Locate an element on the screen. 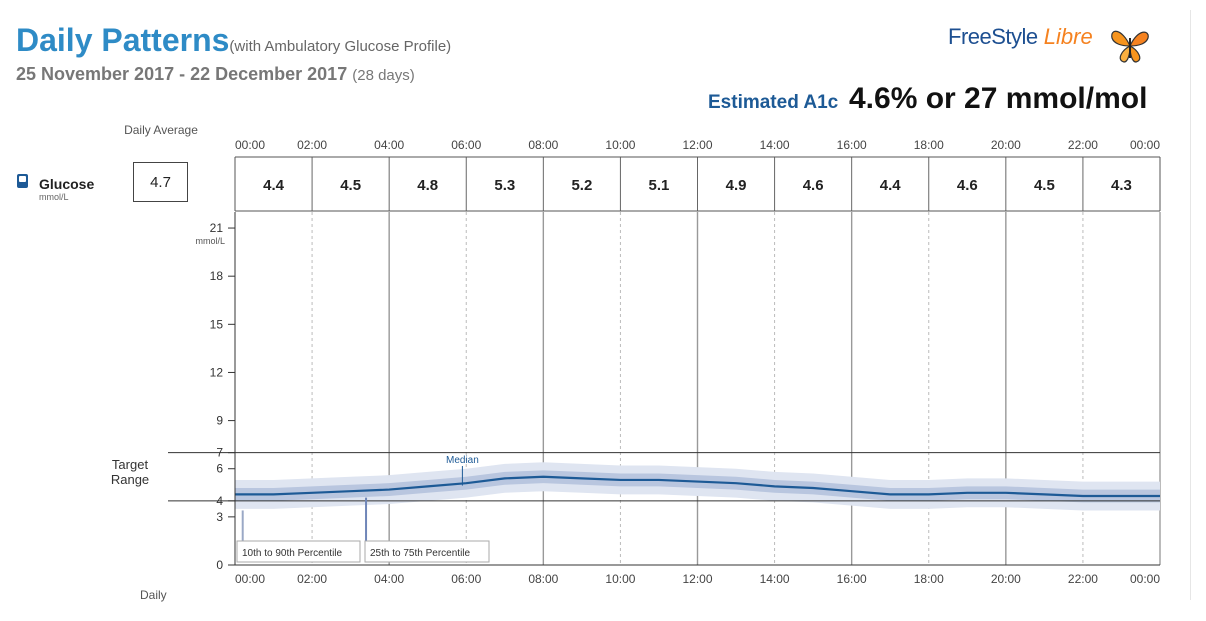  y-tick-label: 6 is located at coordinates (219, 469).